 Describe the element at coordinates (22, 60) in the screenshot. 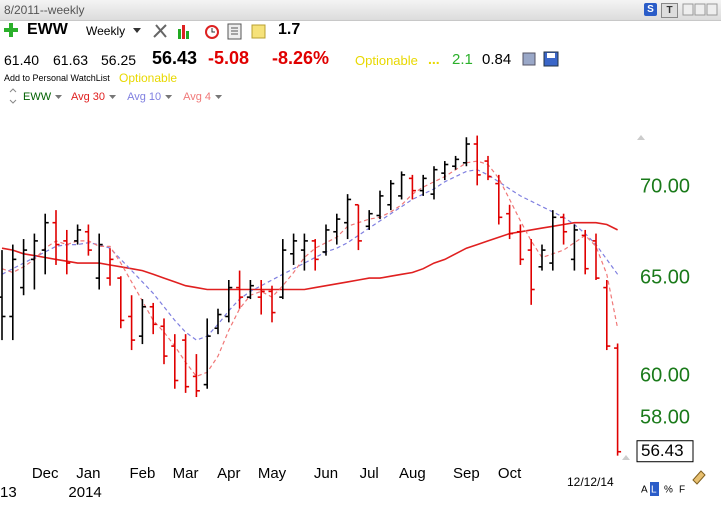

I see `open-price: 61.40` at that location.